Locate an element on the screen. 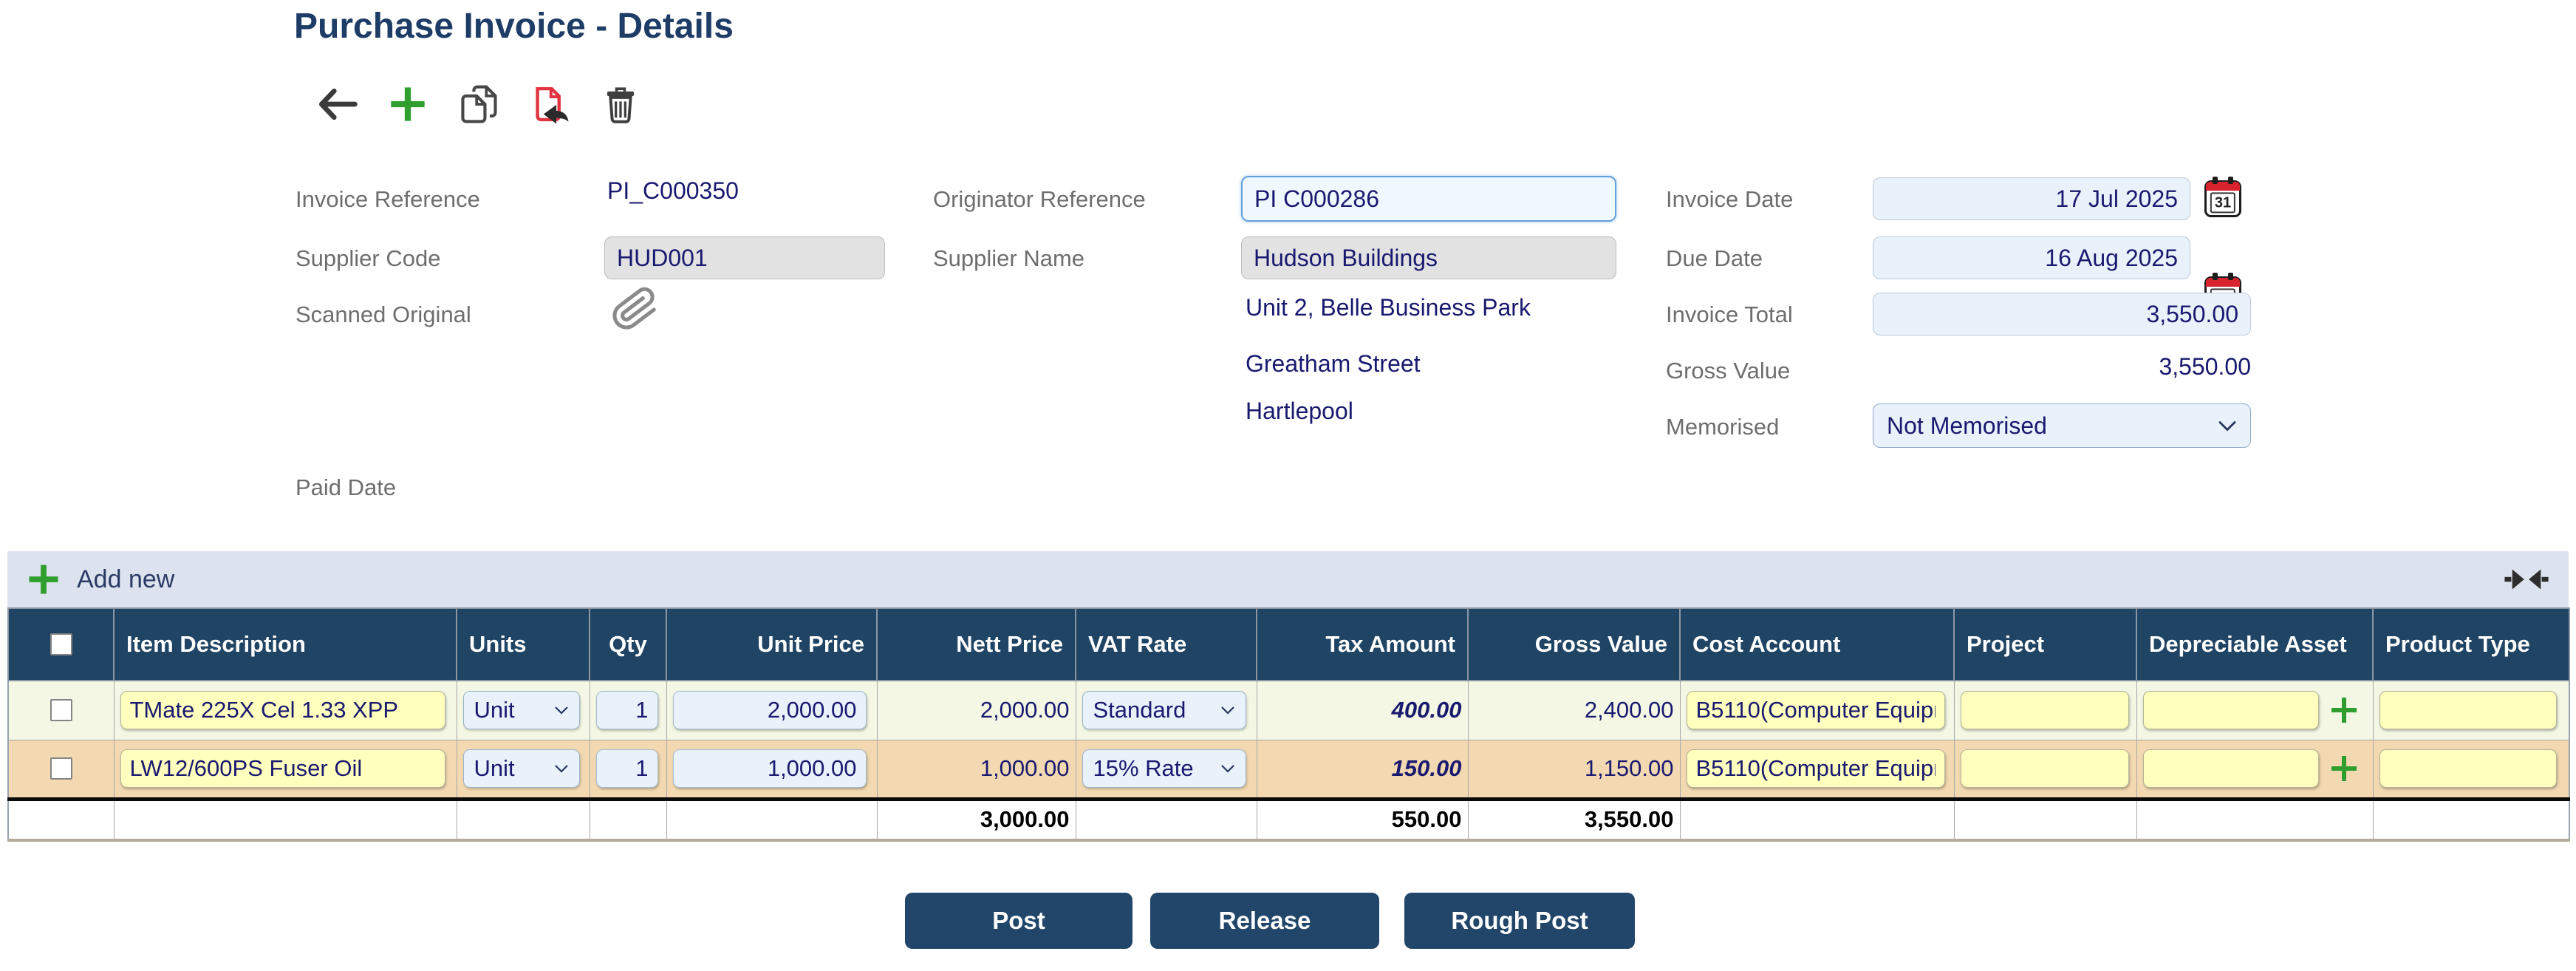  invoice-date-calendar-icon: 31 is located at coordinates (2222, 197).